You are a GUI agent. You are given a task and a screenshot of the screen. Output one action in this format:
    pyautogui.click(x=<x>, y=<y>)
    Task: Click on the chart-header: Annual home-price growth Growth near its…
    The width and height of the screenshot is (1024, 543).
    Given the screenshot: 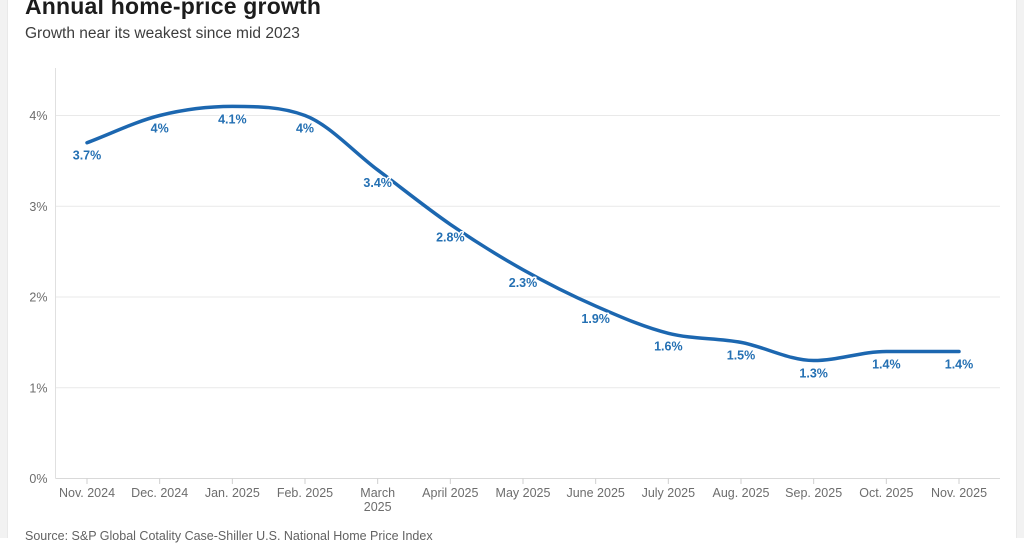 What is the action you would take?
    pyautogui.click(x=173, y=21)
    